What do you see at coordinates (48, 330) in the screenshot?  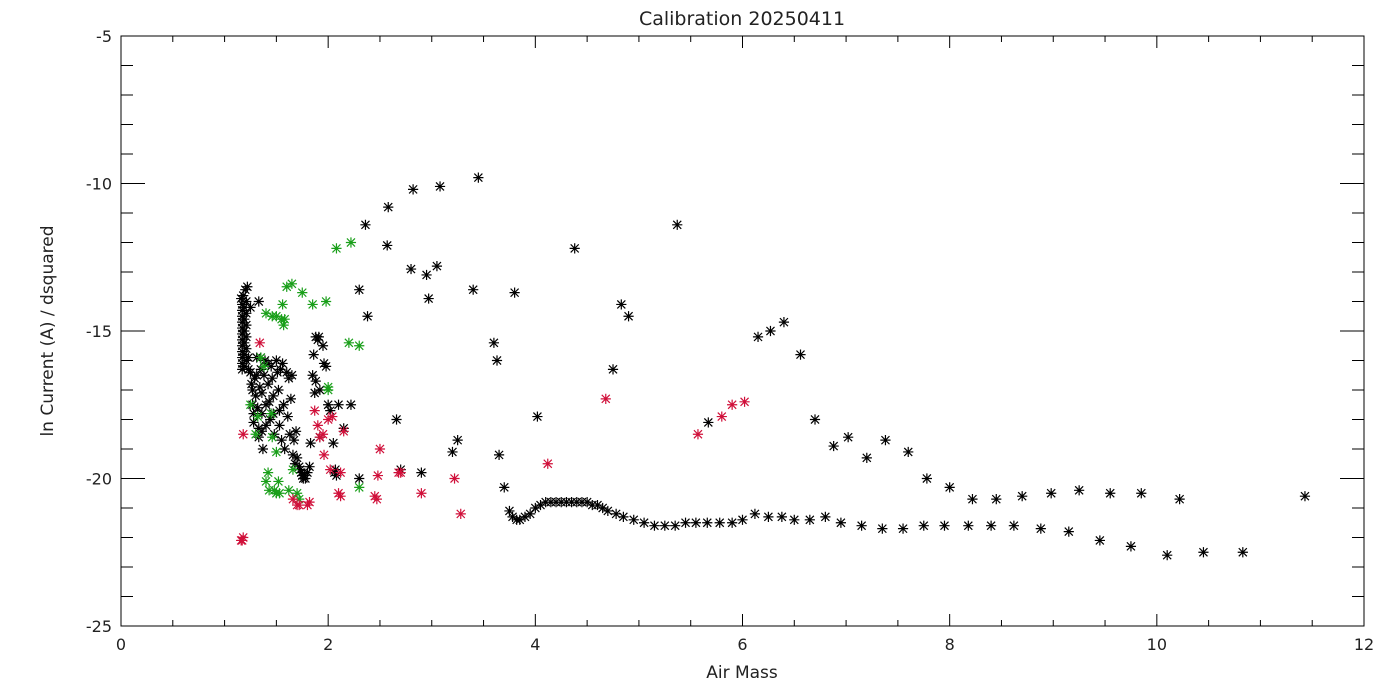 I see `y-axis-label: ln Current (A) / dsquared` at bounding box center [48, 330].